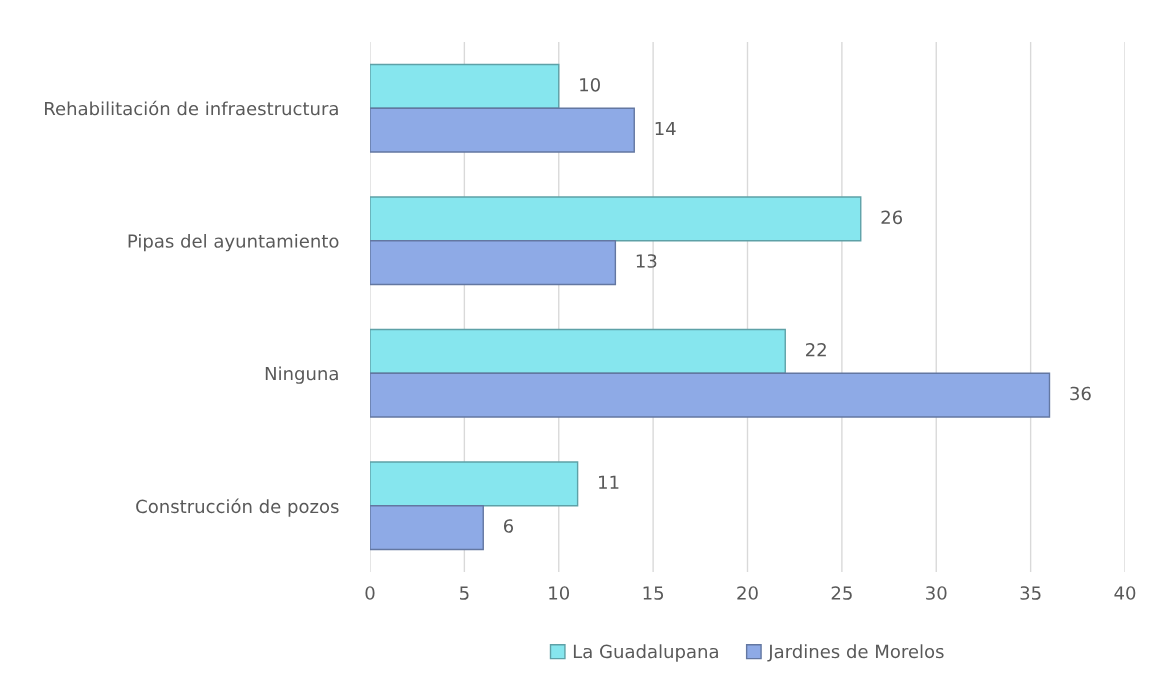  I want to click on x-tick-label: 10, so click(559, 593).